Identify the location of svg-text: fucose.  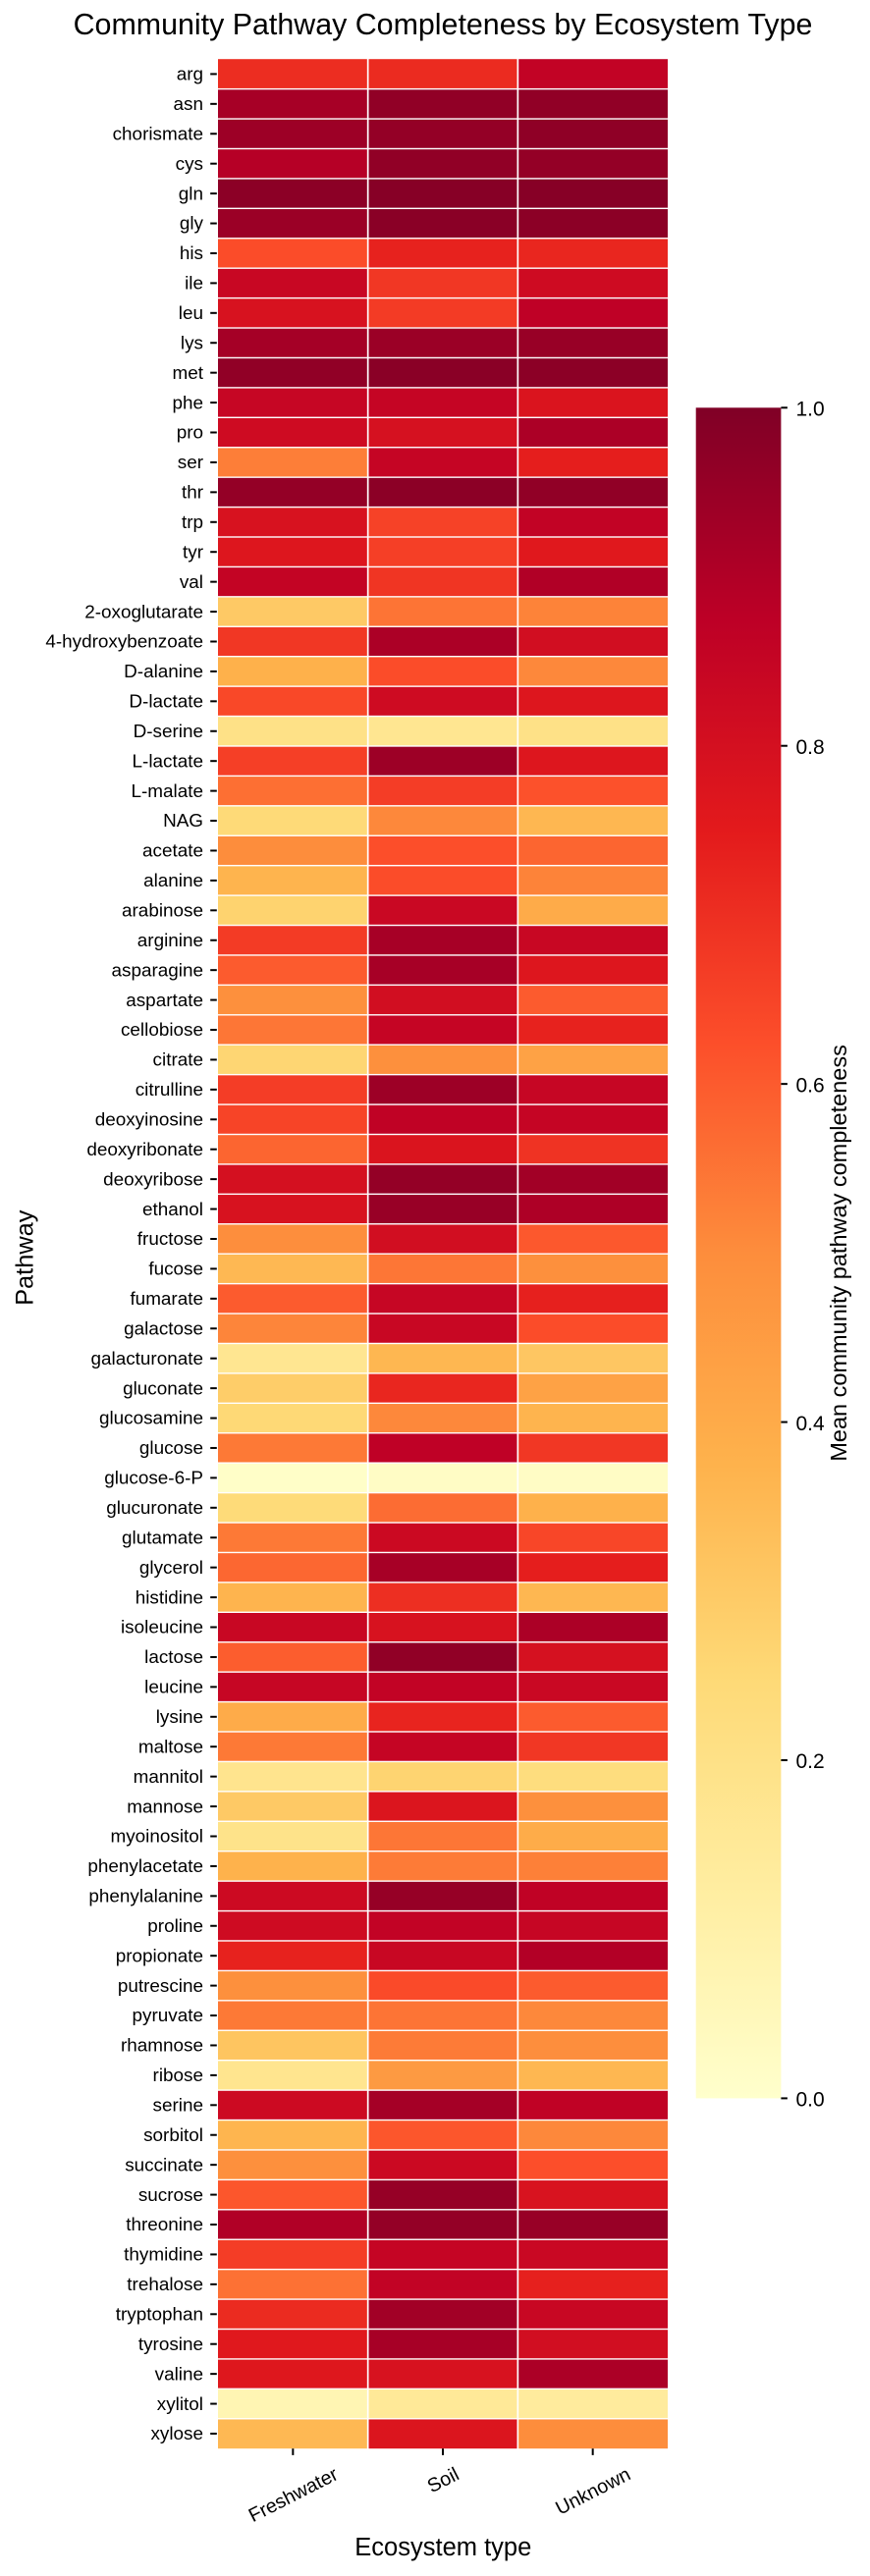
(176, 1270).